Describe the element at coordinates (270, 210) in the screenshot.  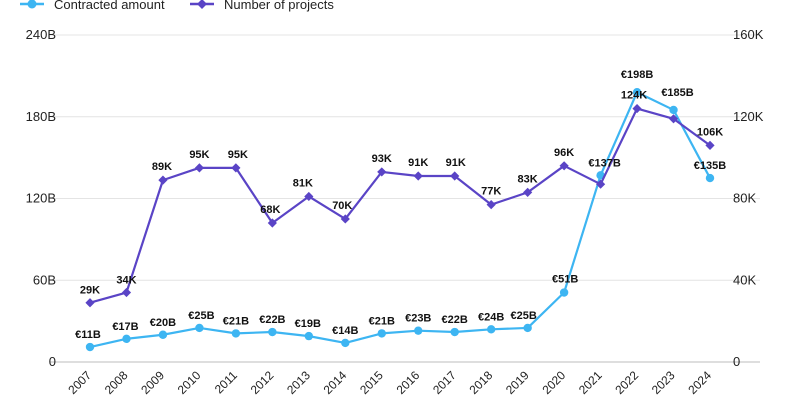
I see `data-label-number-of-projects: 68K` at that location.